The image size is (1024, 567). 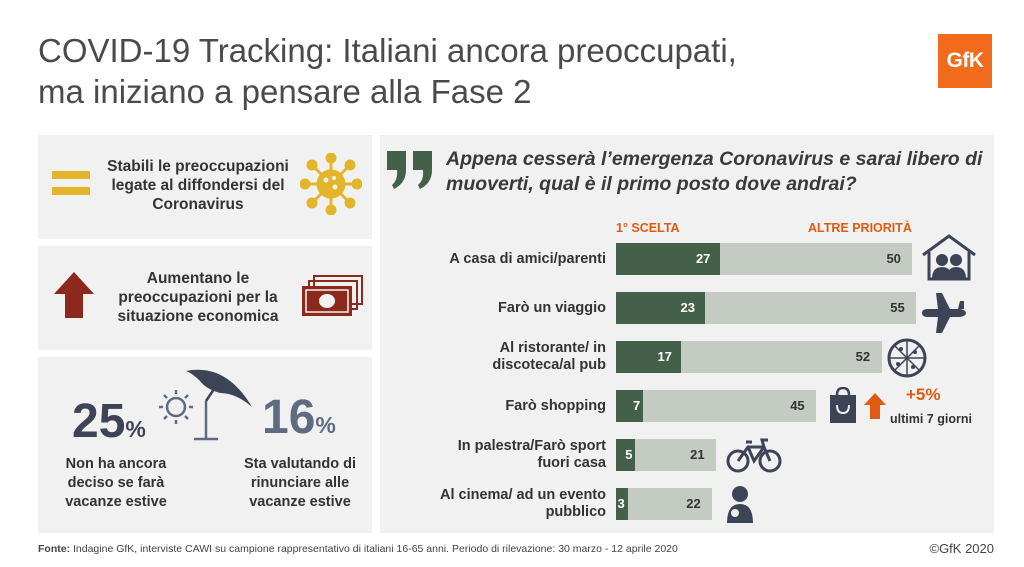 What do you see at coordinates (860, 228) in the screenshot?
I see `legend-other-priorities: ALTRE PRIORITÀ` at bounding box center [860, 228].